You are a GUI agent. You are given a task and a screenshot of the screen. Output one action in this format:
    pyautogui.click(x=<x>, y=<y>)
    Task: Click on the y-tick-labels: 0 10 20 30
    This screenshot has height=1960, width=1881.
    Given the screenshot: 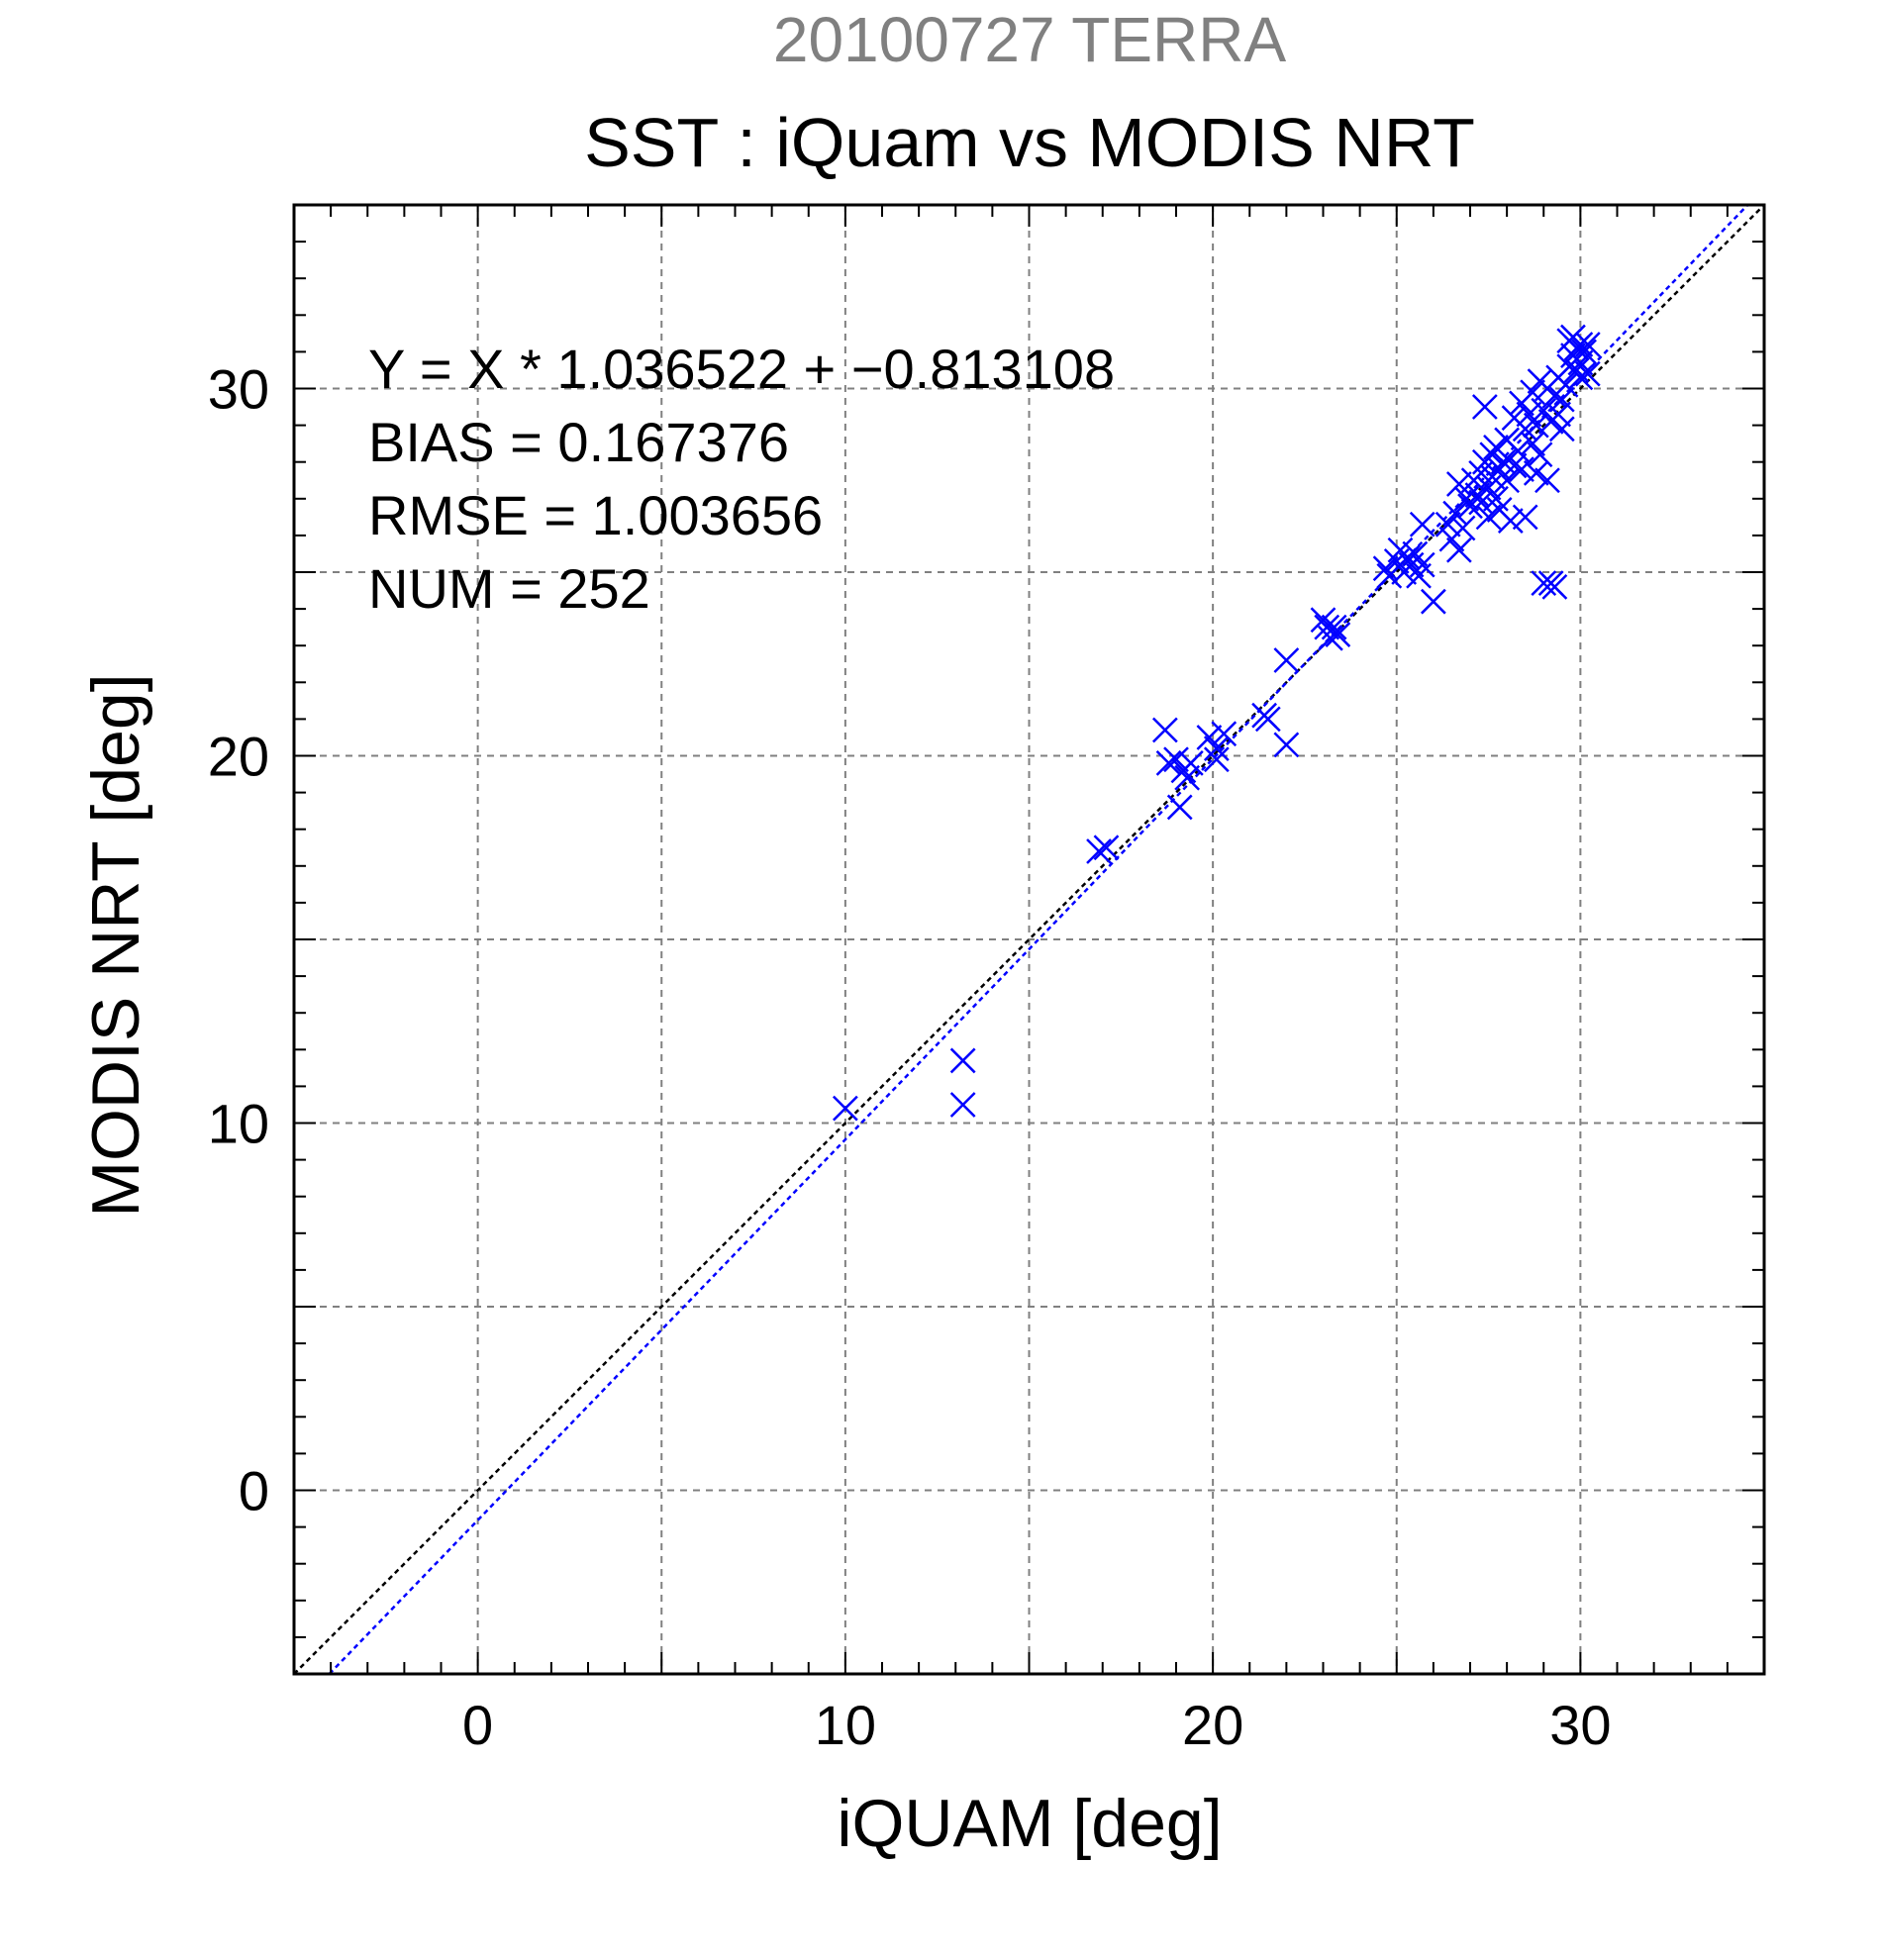 What is the action you would take?
    pyautogui.click(x=239, y=940)
    